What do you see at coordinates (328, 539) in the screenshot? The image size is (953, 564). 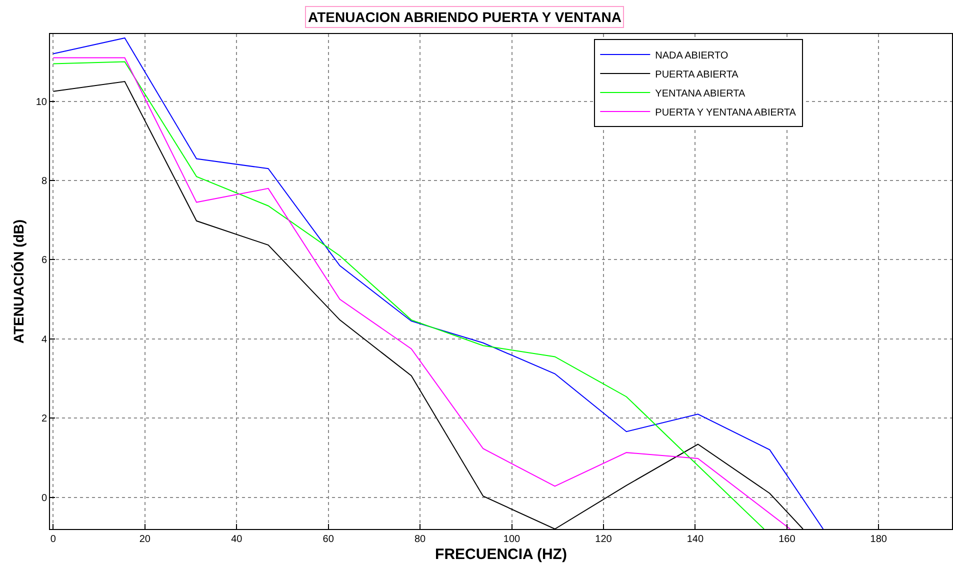 I see `x-tick-label: 60` at bounding box center [328, 539].